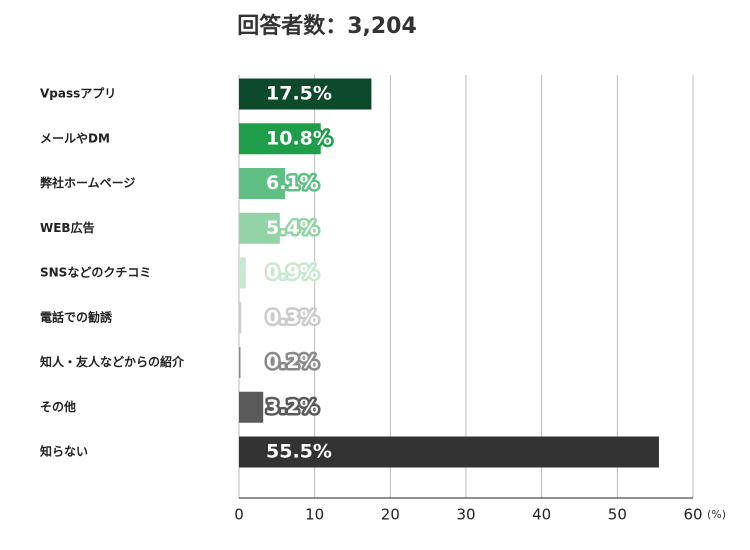 The width and height of the screenshot is (750, 550). I want to click on value-label: 55.5%, so click(299, 452).